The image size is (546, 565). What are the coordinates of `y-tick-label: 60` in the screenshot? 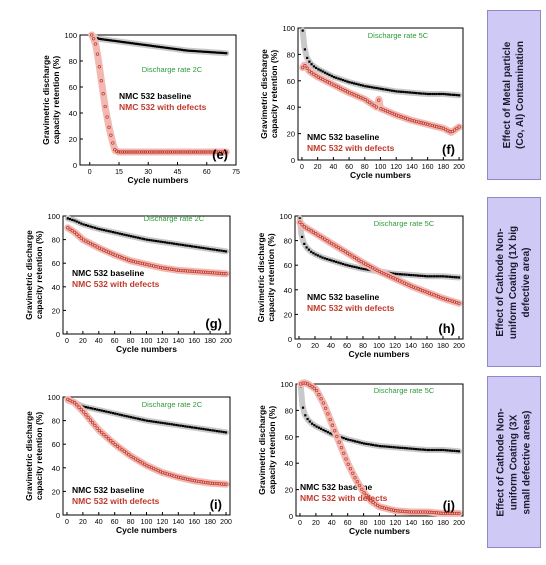 It's located at (288, 265).